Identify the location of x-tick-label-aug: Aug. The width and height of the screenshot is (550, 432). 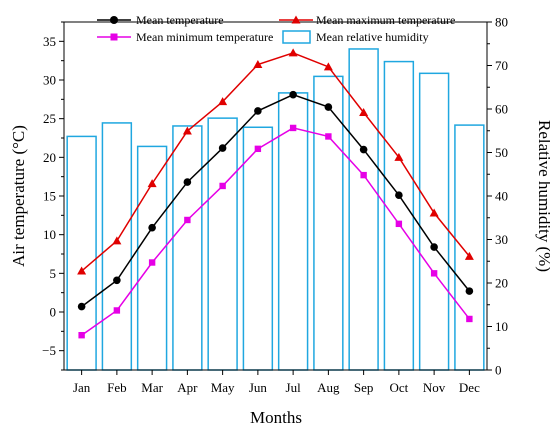
(328, 387).